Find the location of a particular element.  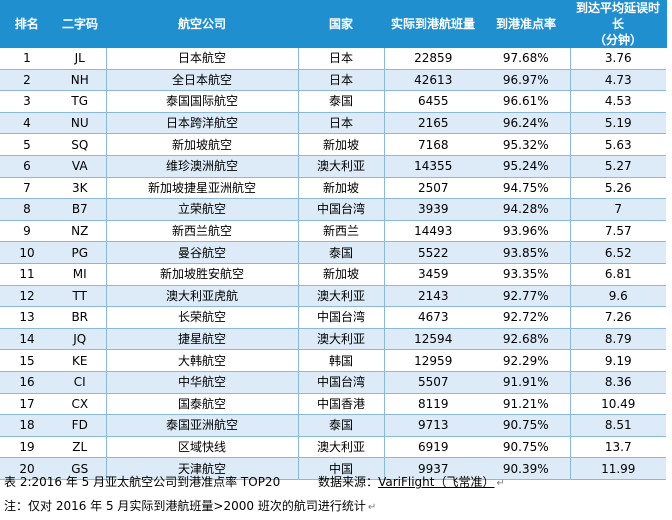

cell-avg-delay: 13.7 is located at coordinates (617, 447).